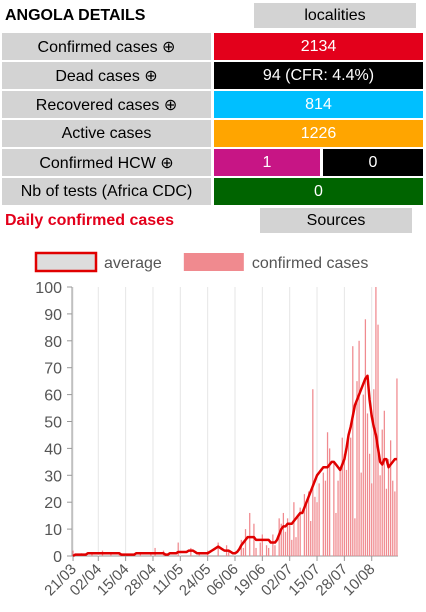  I want to click on x-tick-label: 21/03, so click(60, 580).